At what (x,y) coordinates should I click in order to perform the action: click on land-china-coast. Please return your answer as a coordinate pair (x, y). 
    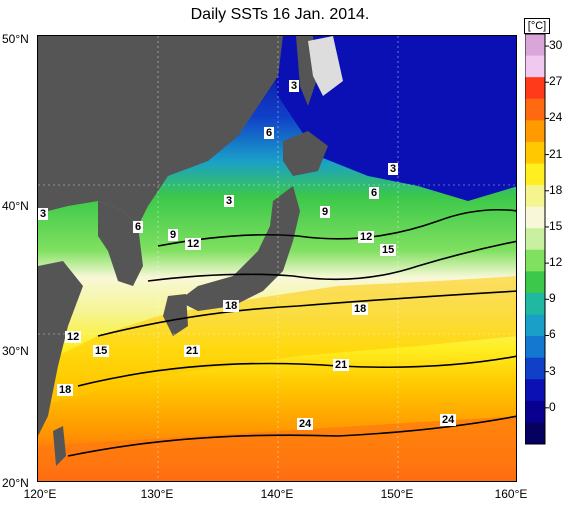
    Looking at the image, I should click on (60, 348).